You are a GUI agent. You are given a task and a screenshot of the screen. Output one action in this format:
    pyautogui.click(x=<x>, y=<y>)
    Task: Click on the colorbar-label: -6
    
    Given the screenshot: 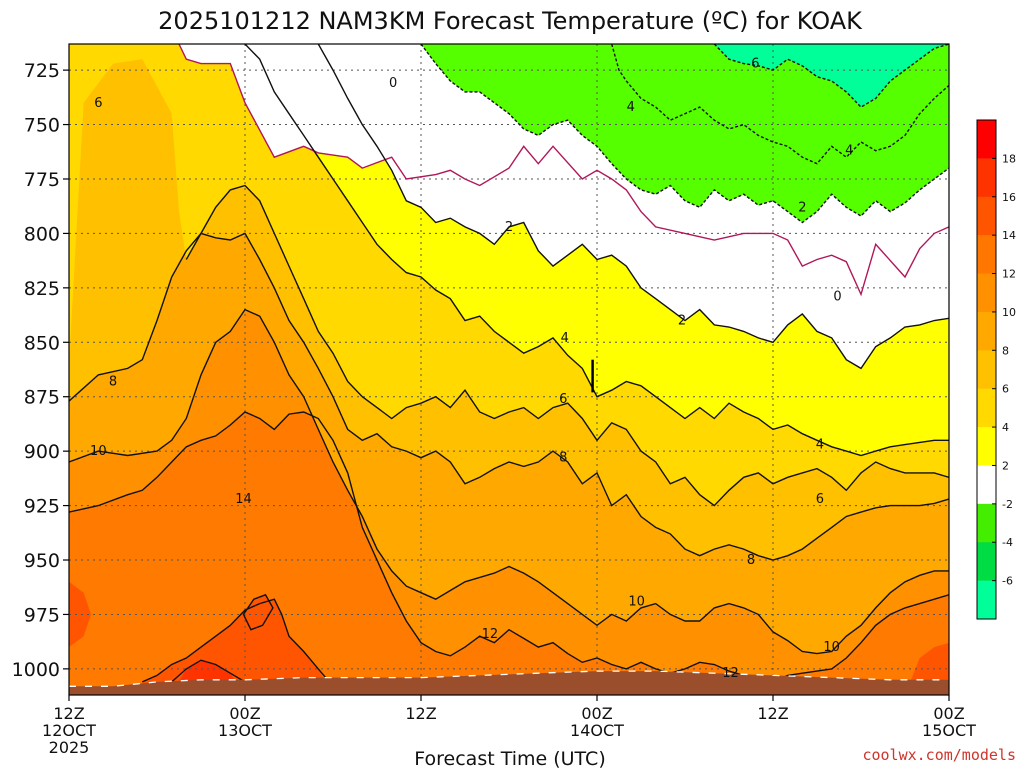 What is the action you would take?
    pyautogui.click(x=1007, y=581)
    